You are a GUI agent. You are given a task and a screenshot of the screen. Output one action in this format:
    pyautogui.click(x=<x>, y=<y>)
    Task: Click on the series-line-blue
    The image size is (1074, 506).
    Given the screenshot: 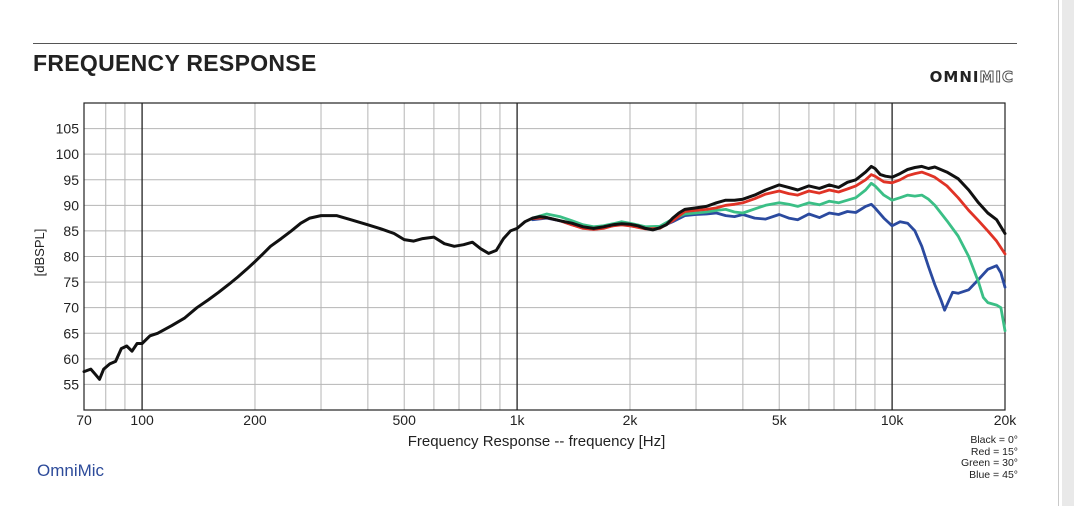 What is the action you would take?
    pyautogui.click(x=769, y=257)
    